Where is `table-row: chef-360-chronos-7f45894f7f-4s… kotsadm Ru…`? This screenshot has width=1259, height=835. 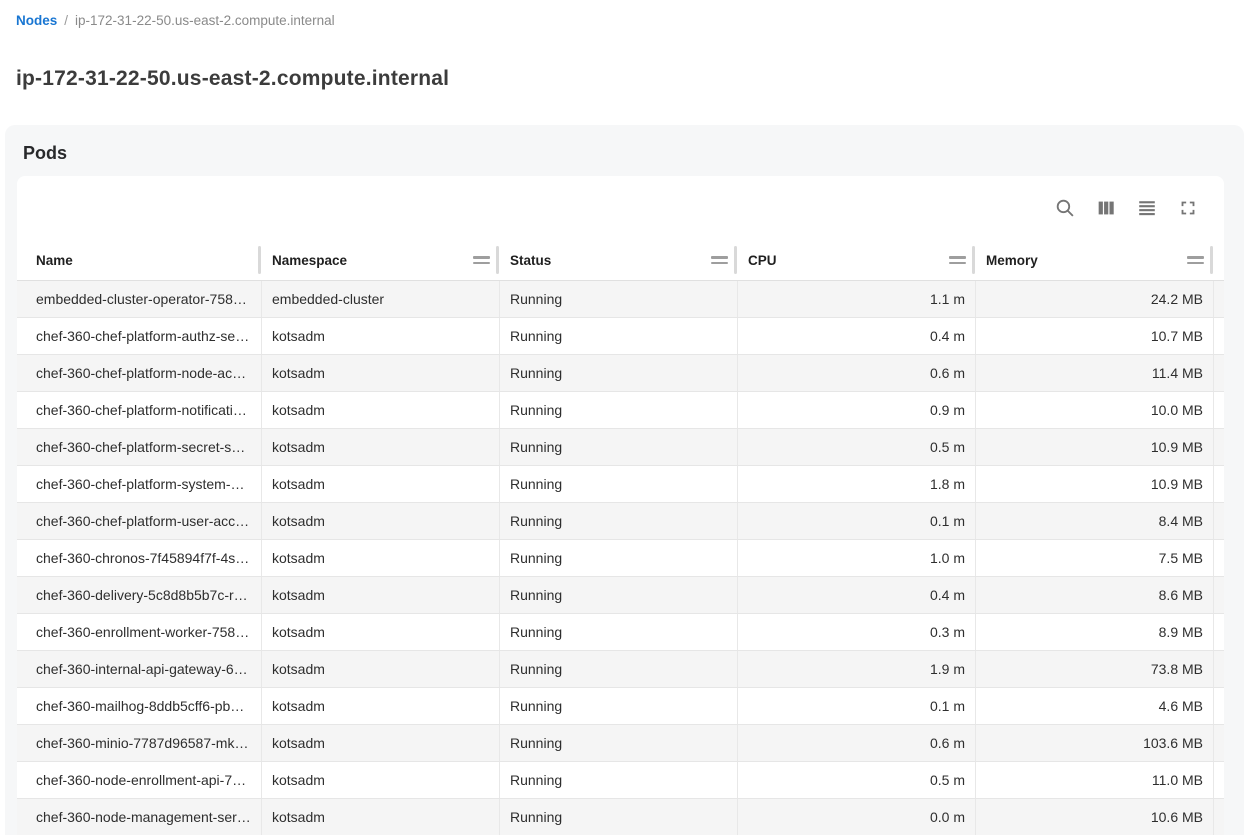 table-row: chef-360-chronos-7f45894f7f-4s… kotsadm Ru… is located at coordinates (620, 558).